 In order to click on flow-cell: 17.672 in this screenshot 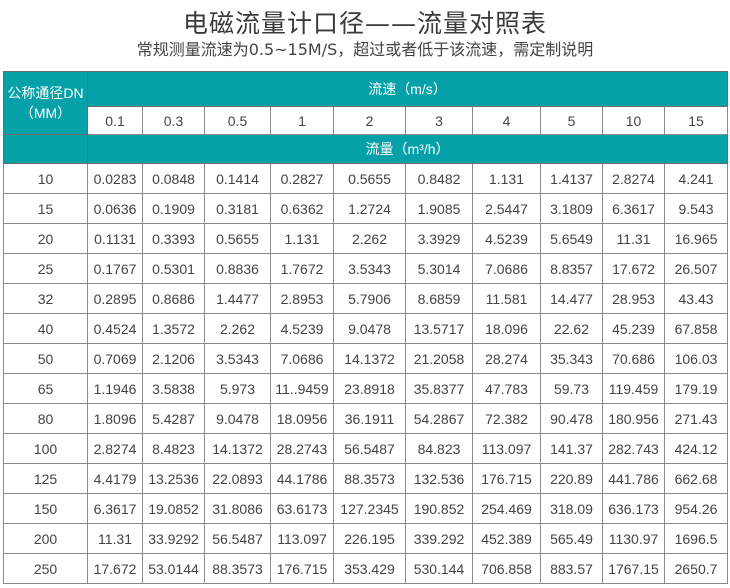, I will do `click(115, 568)`.